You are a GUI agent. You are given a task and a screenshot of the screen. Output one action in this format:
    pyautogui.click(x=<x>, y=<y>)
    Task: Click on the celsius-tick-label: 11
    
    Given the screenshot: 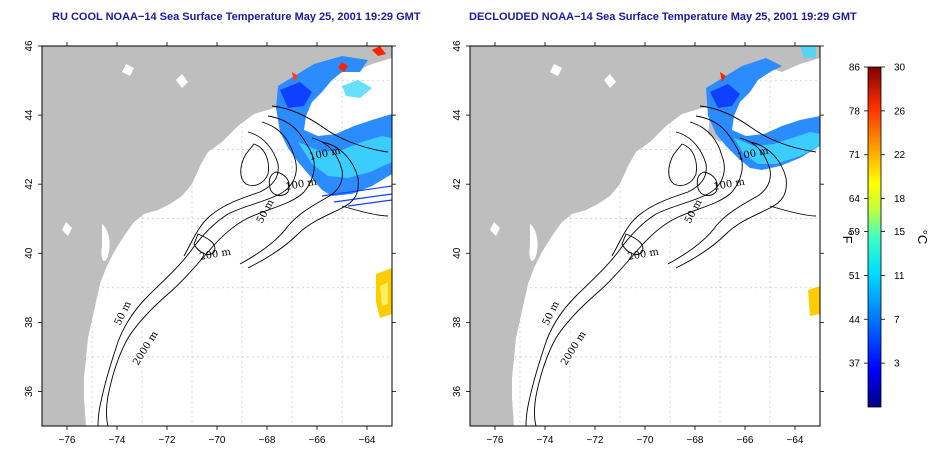 What is the action you would take?
    pyautogui.click(x=899, y=276)
    